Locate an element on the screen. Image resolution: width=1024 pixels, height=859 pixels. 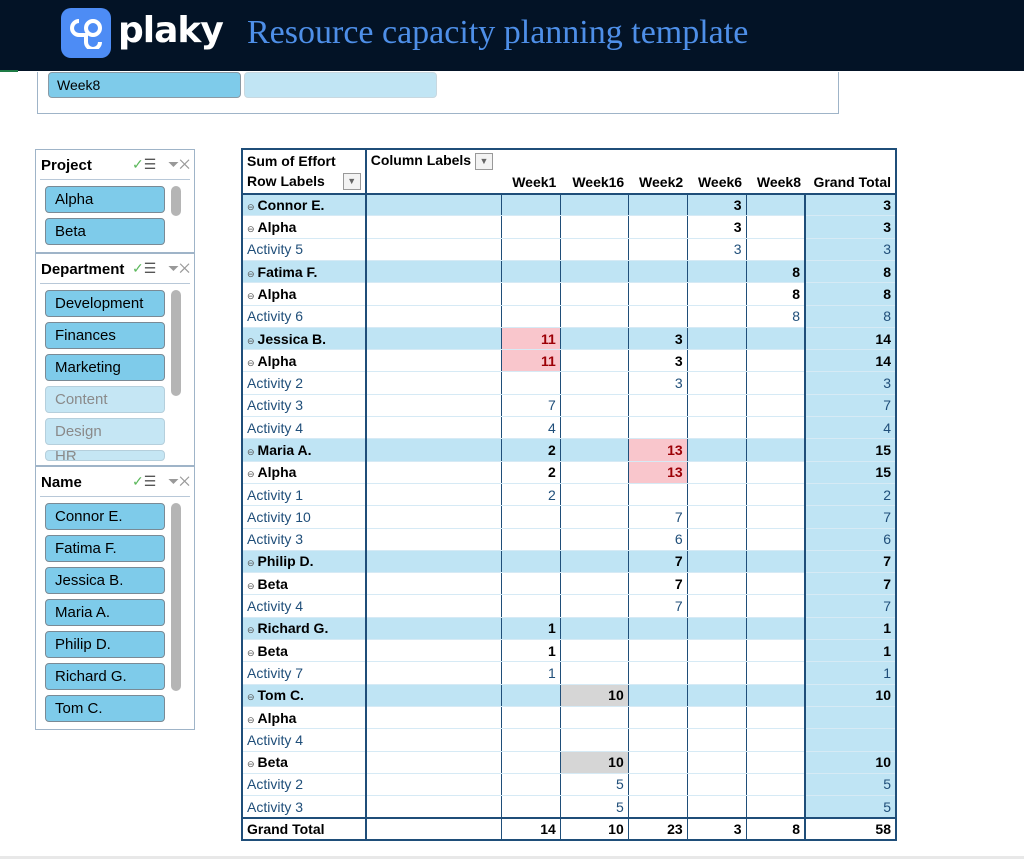
slicer-item: Development is located at coordinates (105, 303).